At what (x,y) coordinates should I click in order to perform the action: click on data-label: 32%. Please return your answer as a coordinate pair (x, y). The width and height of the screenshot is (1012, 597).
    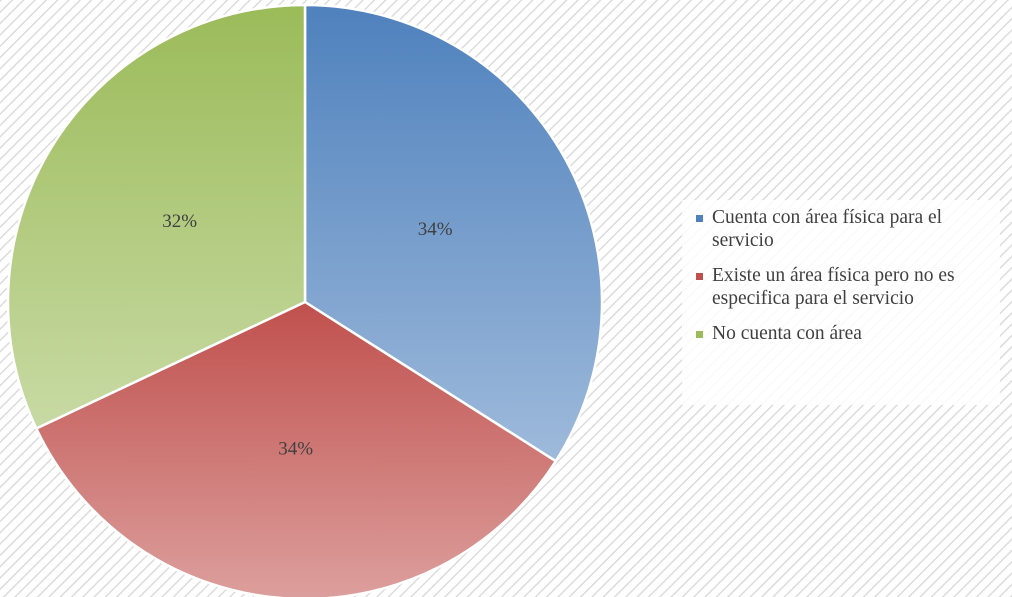
    Looking at the image, I should click on (179, 221).